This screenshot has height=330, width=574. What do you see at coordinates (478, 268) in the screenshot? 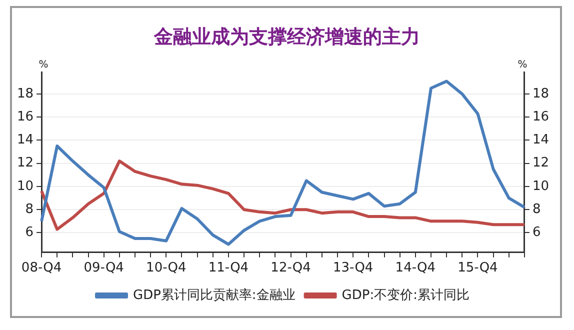
I see `x-tick-label: 15-Q4` at bounding box center [478, 268].